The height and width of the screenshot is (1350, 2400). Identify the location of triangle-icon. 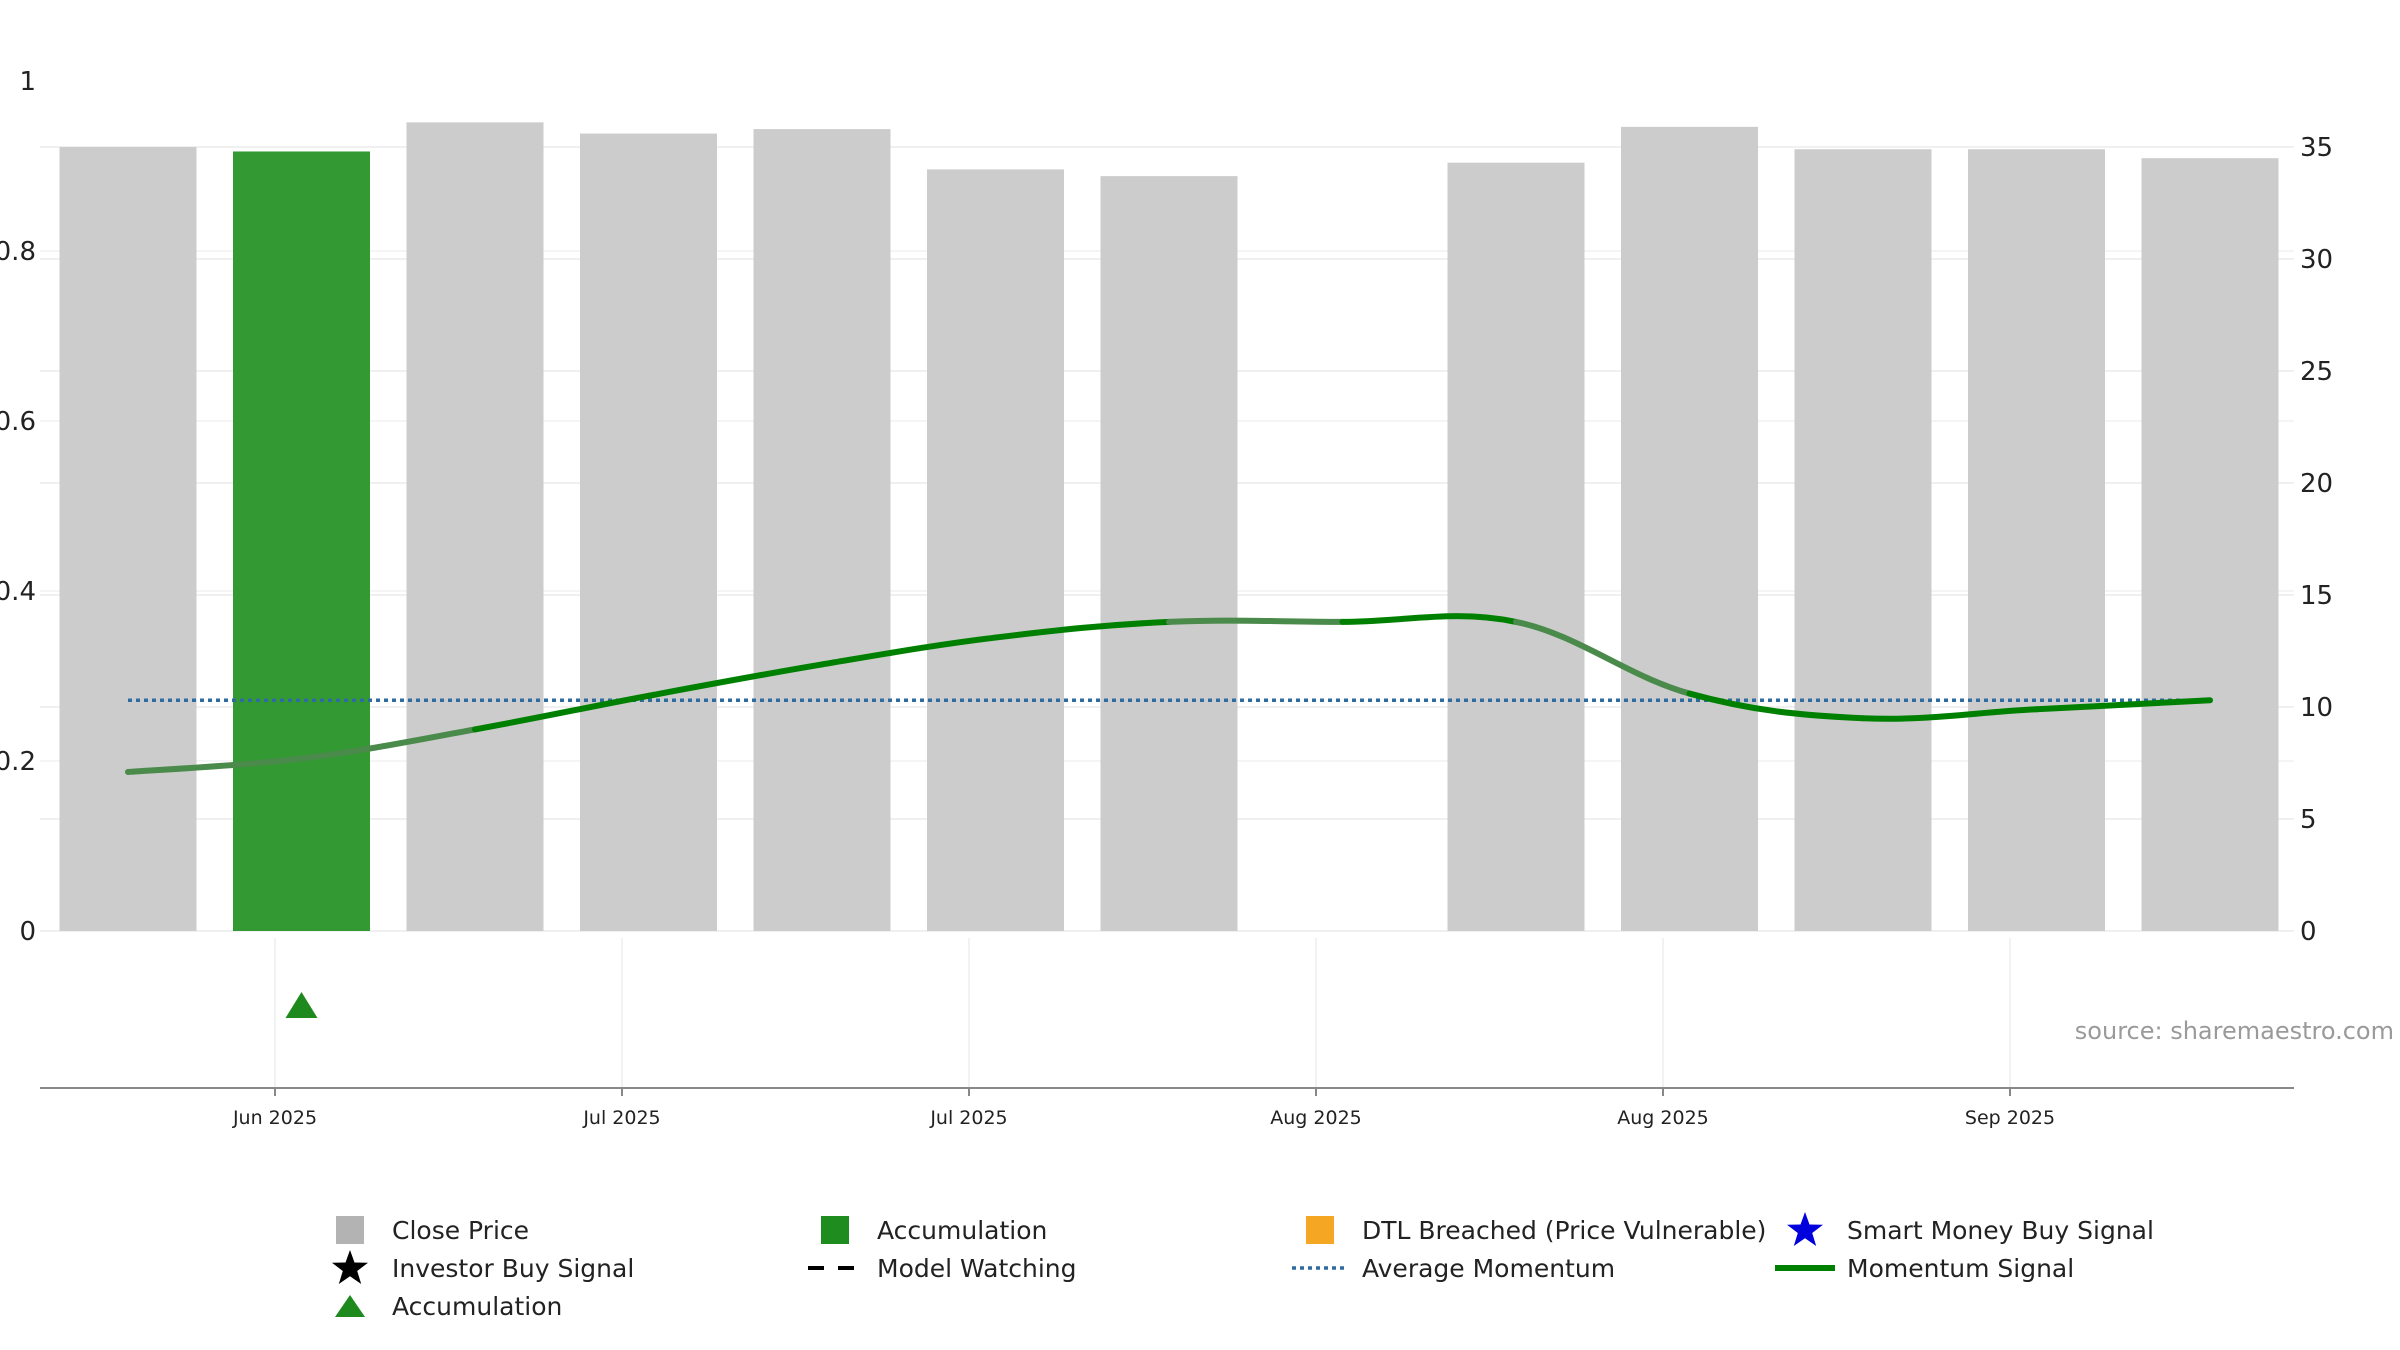
(350, 1306).